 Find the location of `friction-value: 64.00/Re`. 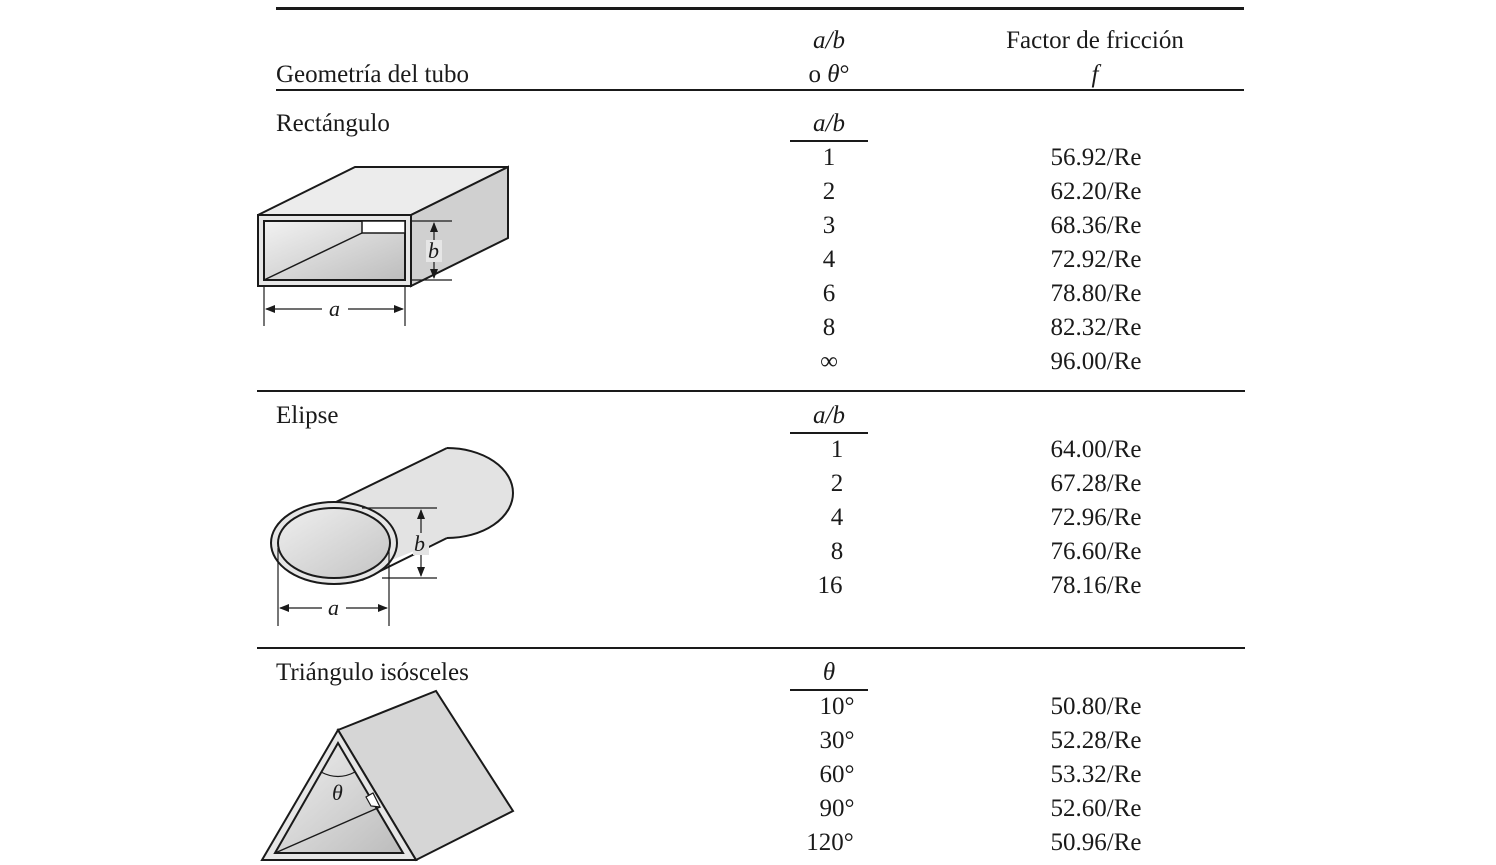

friction-value: 64.00/Re is located at coordinates (1096, 449).